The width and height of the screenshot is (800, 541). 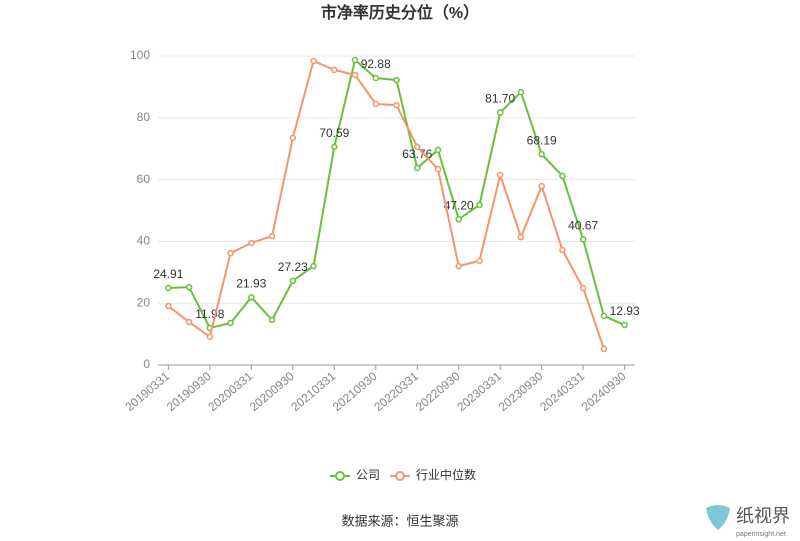 I want to click on y-tick-label: 20, so click(x=144, y=302).